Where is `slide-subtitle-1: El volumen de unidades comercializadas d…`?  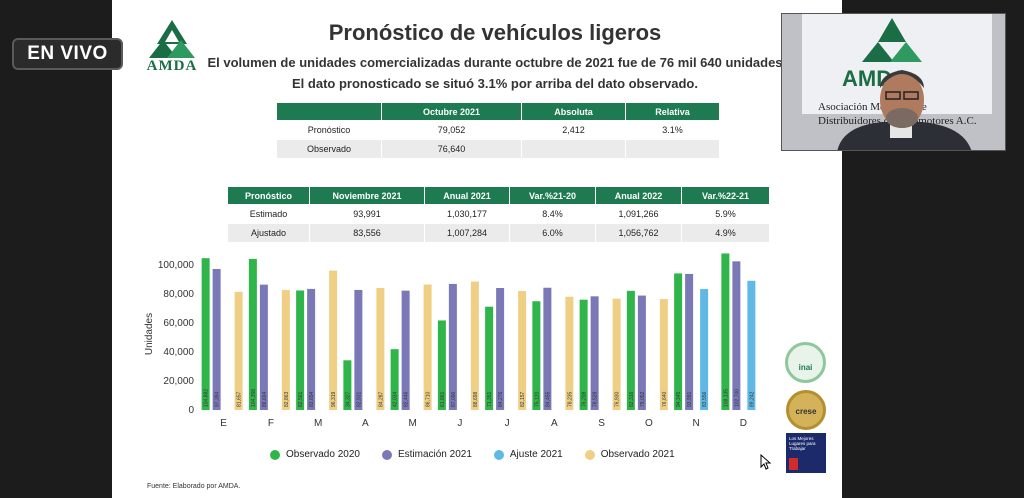
slide-subtitle-1: El volumen de unidades comercializadas d… is located at coordinates (495, 62).